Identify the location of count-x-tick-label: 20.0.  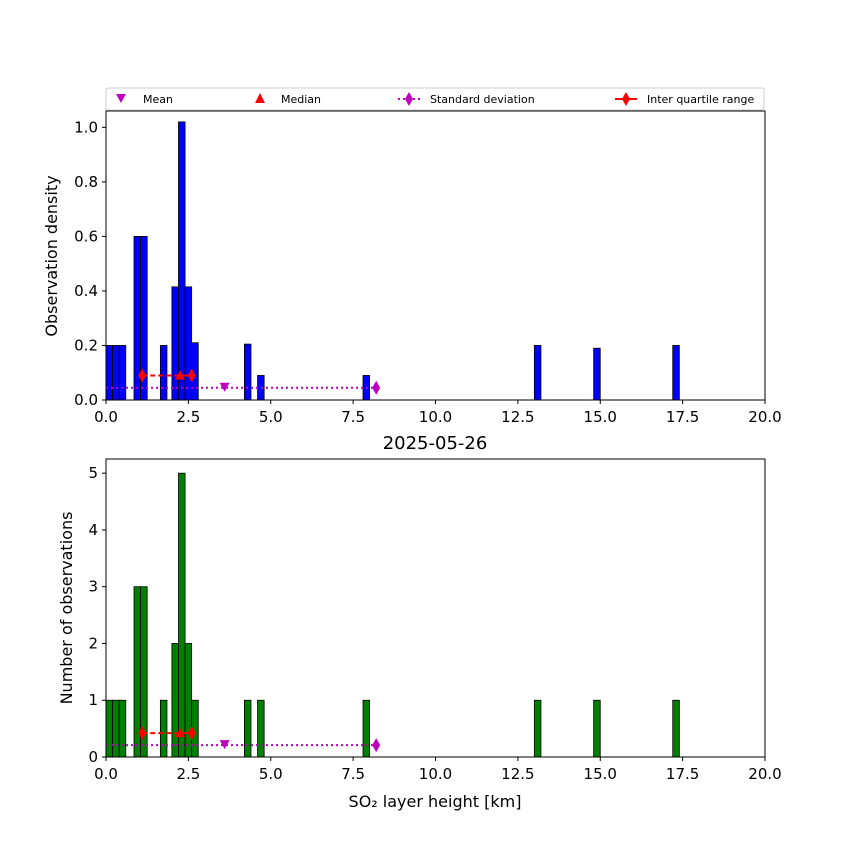
(764, 774).